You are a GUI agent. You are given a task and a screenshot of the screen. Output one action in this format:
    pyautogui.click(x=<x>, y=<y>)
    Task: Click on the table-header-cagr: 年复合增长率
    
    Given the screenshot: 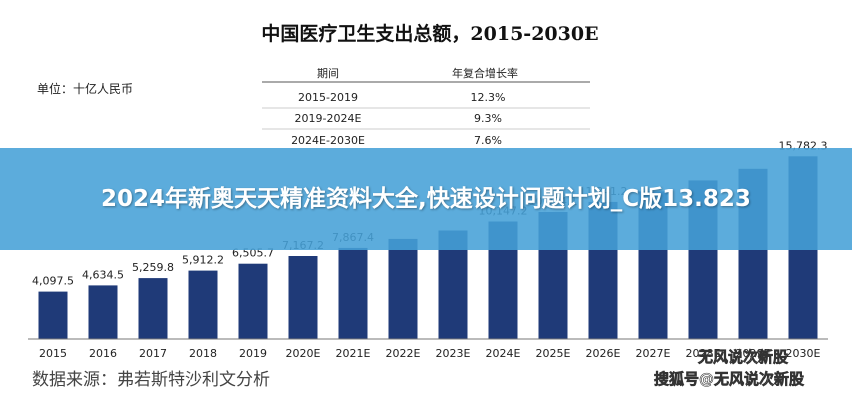 What is the action you would take?
    pyautogui.click(x=485, y=73)
    